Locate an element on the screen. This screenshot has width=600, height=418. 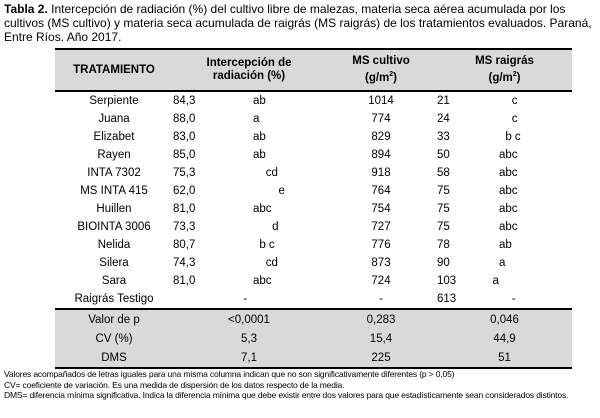
stats-intercepcion: 5,3 is located at coordinates (249, 338).